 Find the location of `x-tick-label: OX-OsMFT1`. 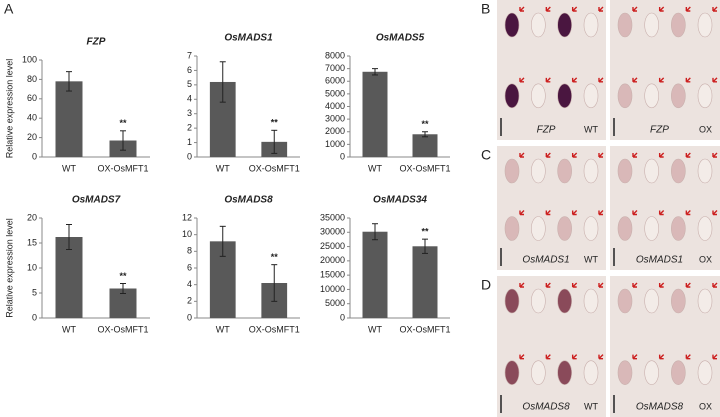

x-tick-label: OX-OsMFT1 is located at coordinates (123, 168).